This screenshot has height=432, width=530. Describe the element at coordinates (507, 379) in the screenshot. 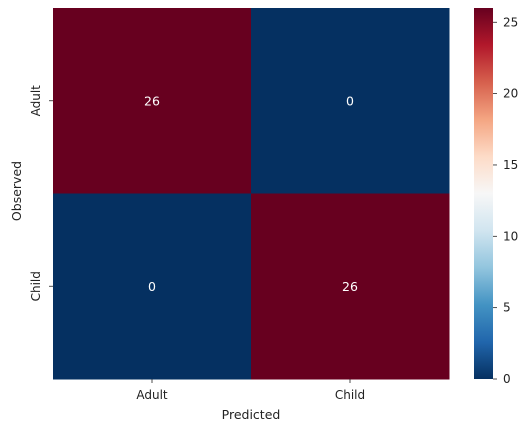

I see `colorbar-tick-label-0: 0` at that location.